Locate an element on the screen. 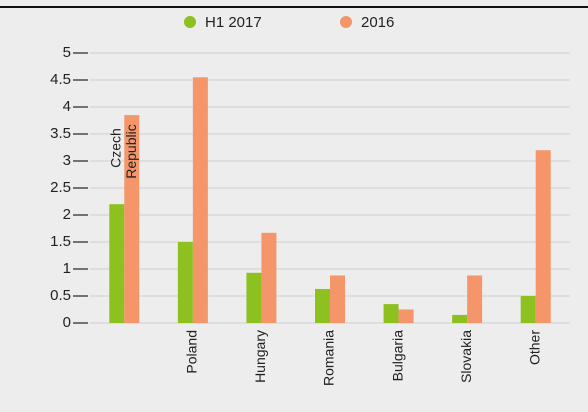  y-tick-label: 2.5 is located at coordinates (60, 187).